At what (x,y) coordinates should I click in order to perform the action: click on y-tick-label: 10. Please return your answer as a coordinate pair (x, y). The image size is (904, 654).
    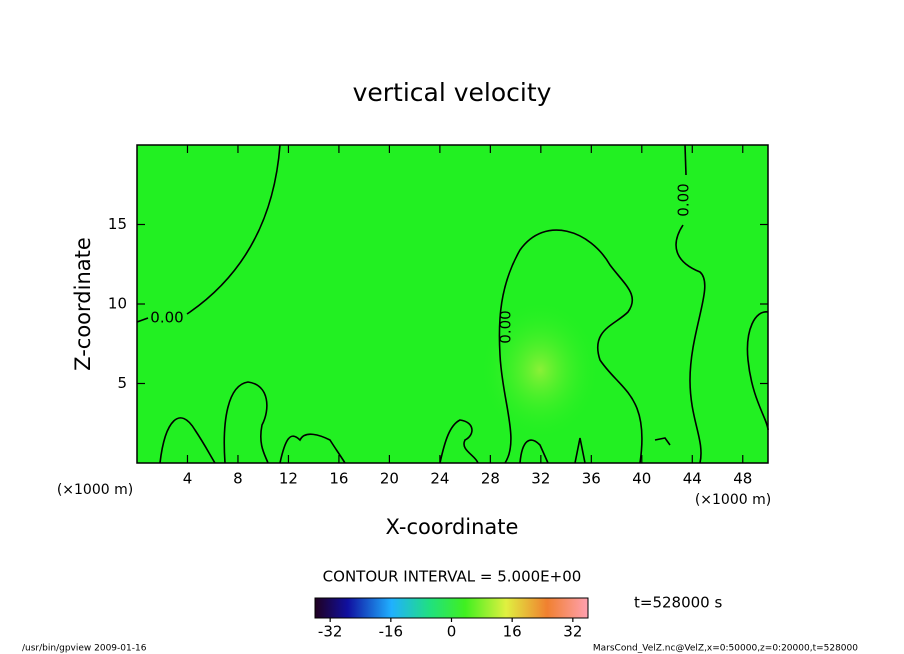
    Looking at the image, I should click on (117, 304).